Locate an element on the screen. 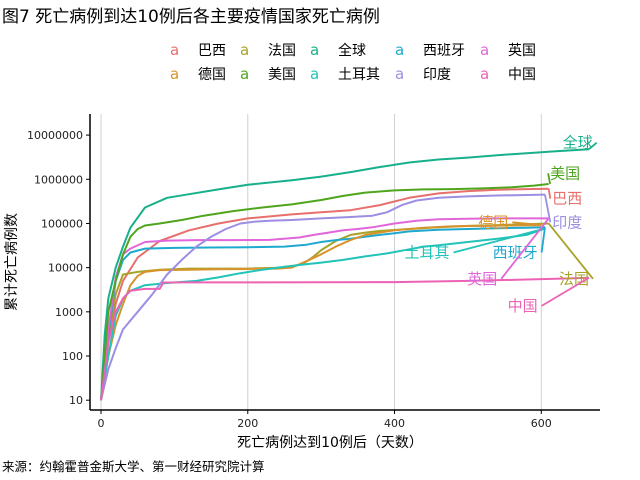 The image size is (640, 480). y-tick-label: 100000 is located at coordinates (62, 223).